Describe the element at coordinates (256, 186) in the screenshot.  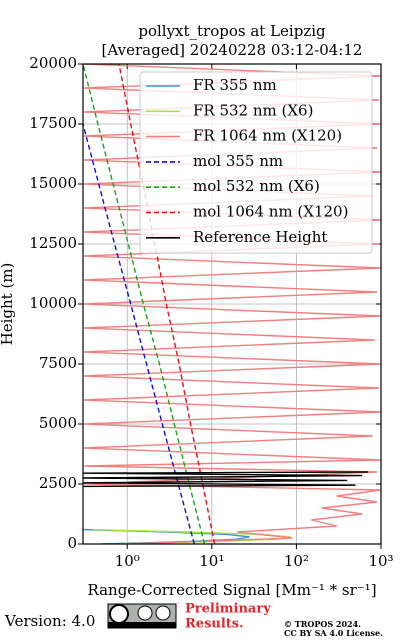
I see `legend-label: mol 532 nm (X6)` at that location.